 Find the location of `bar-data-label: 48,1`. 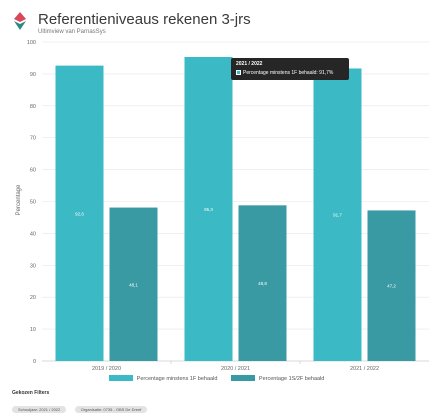

bar-data-label: 48,1 is located at coordinates (133, 284).